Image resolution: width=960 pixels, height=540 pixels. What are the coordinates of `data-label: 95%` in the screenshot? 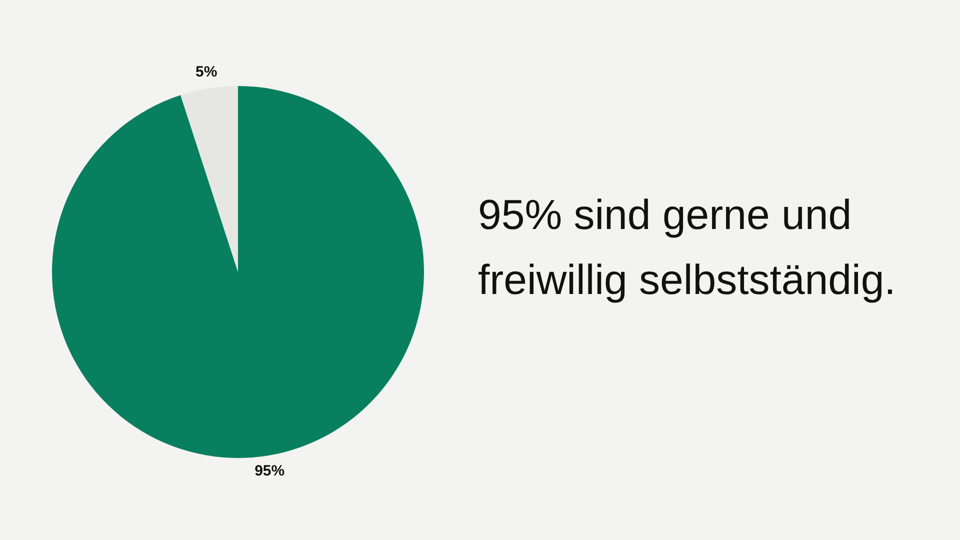 It's located at (269, 471).